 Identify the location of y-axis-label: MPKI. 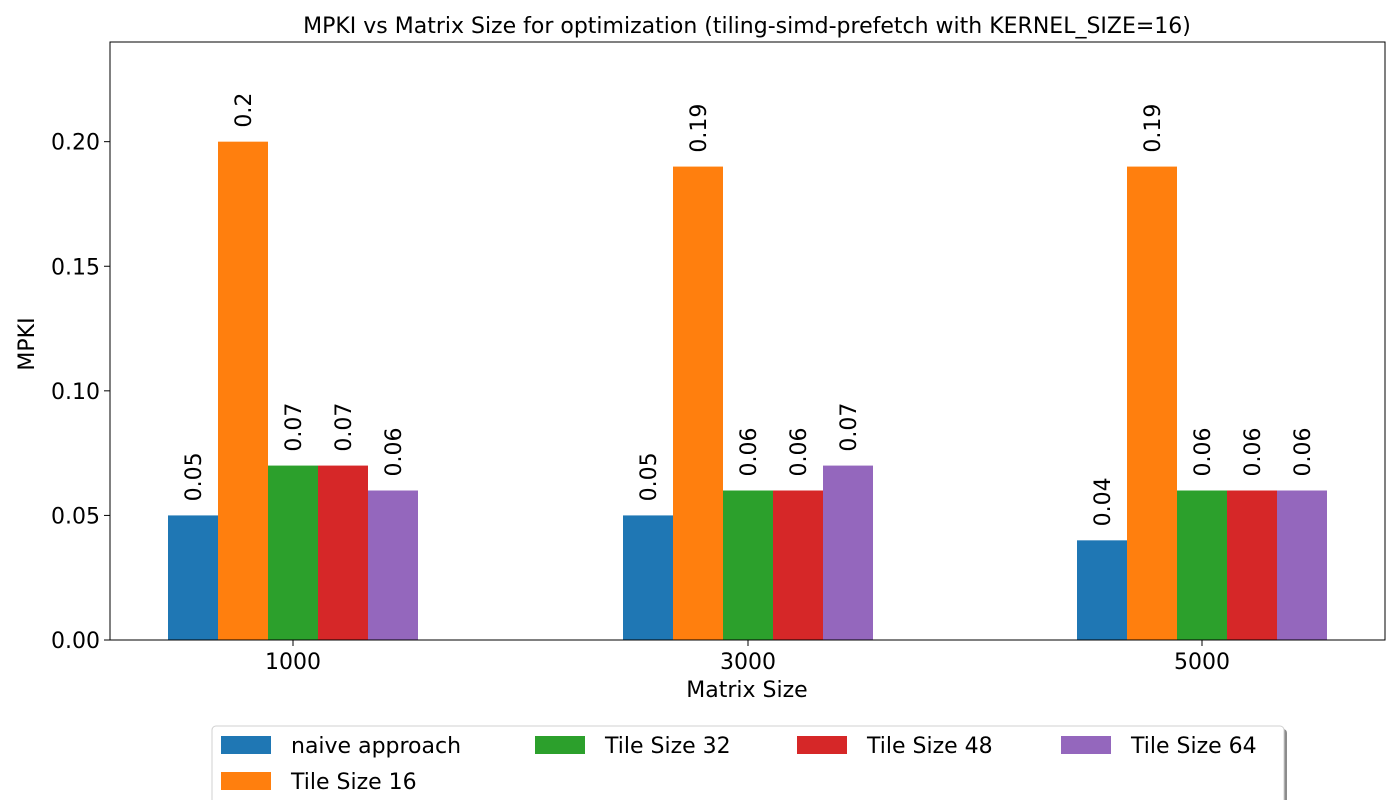
(27, 343).